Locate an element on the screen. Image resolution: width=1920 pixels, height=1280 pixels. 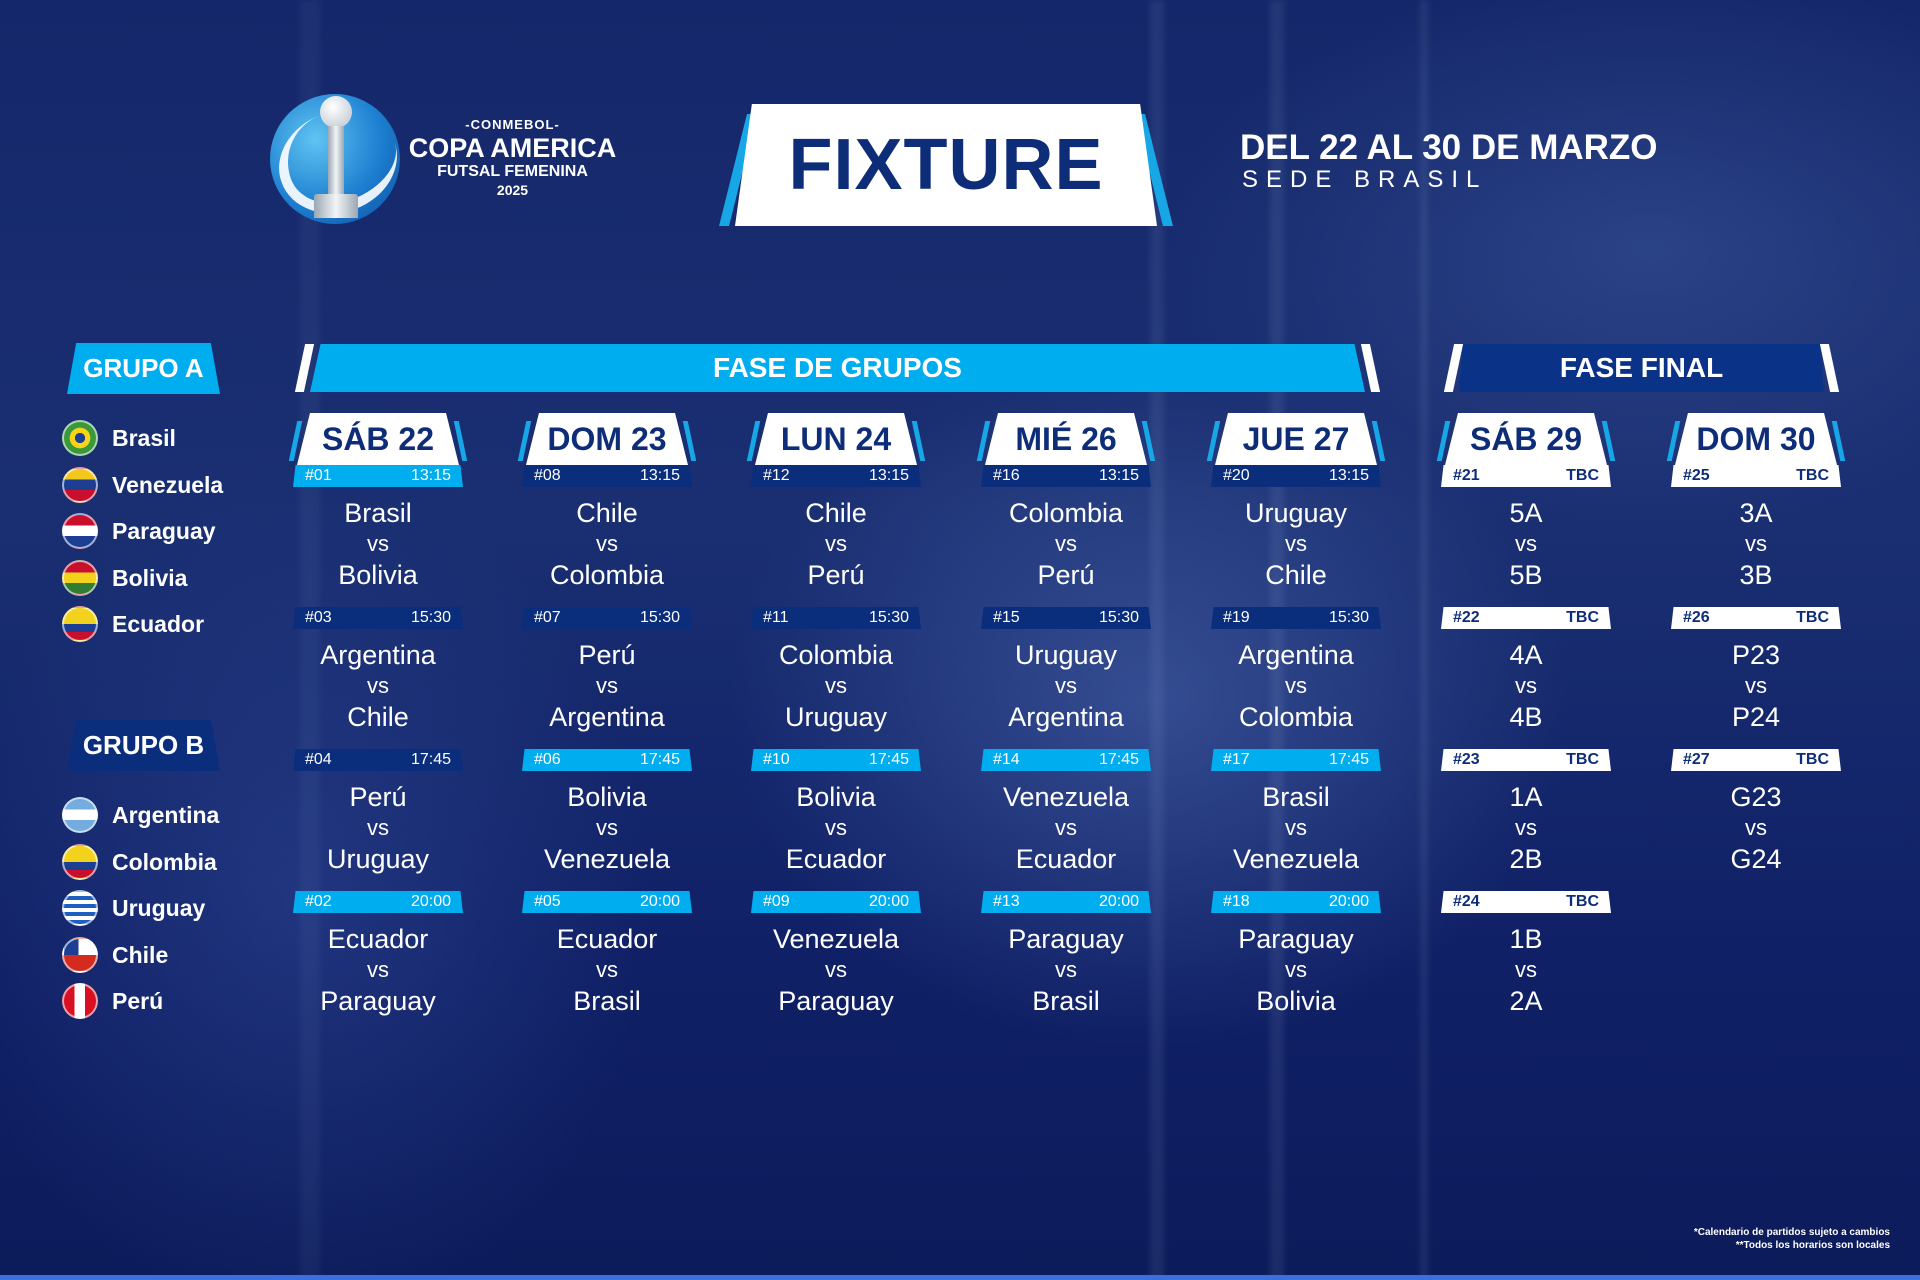
match: #20 13:15 Uruguay vs Chile is located at coordinates (1296, 536).